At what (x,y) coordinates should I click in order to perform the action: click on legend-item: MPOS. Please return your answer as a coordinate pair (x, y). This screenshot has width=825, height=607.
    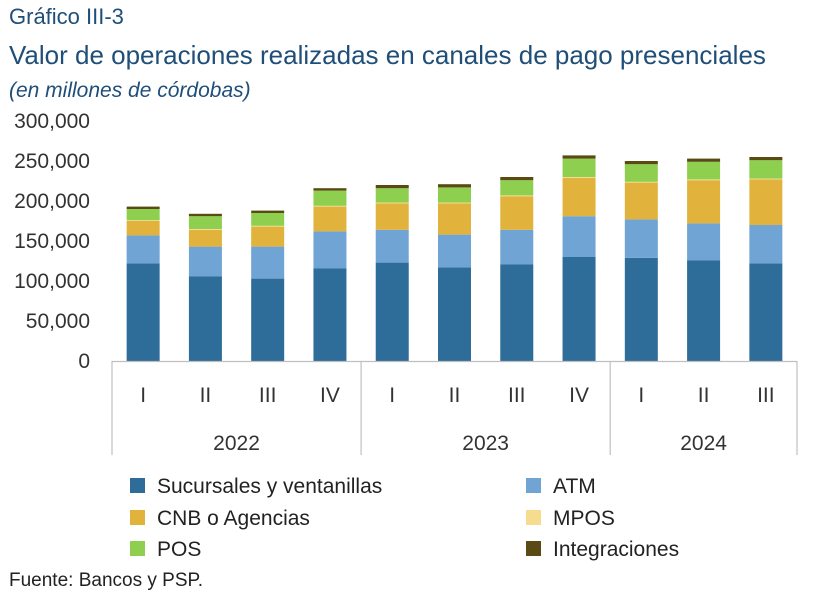
    Looking at the image, I should click on (570, 518).